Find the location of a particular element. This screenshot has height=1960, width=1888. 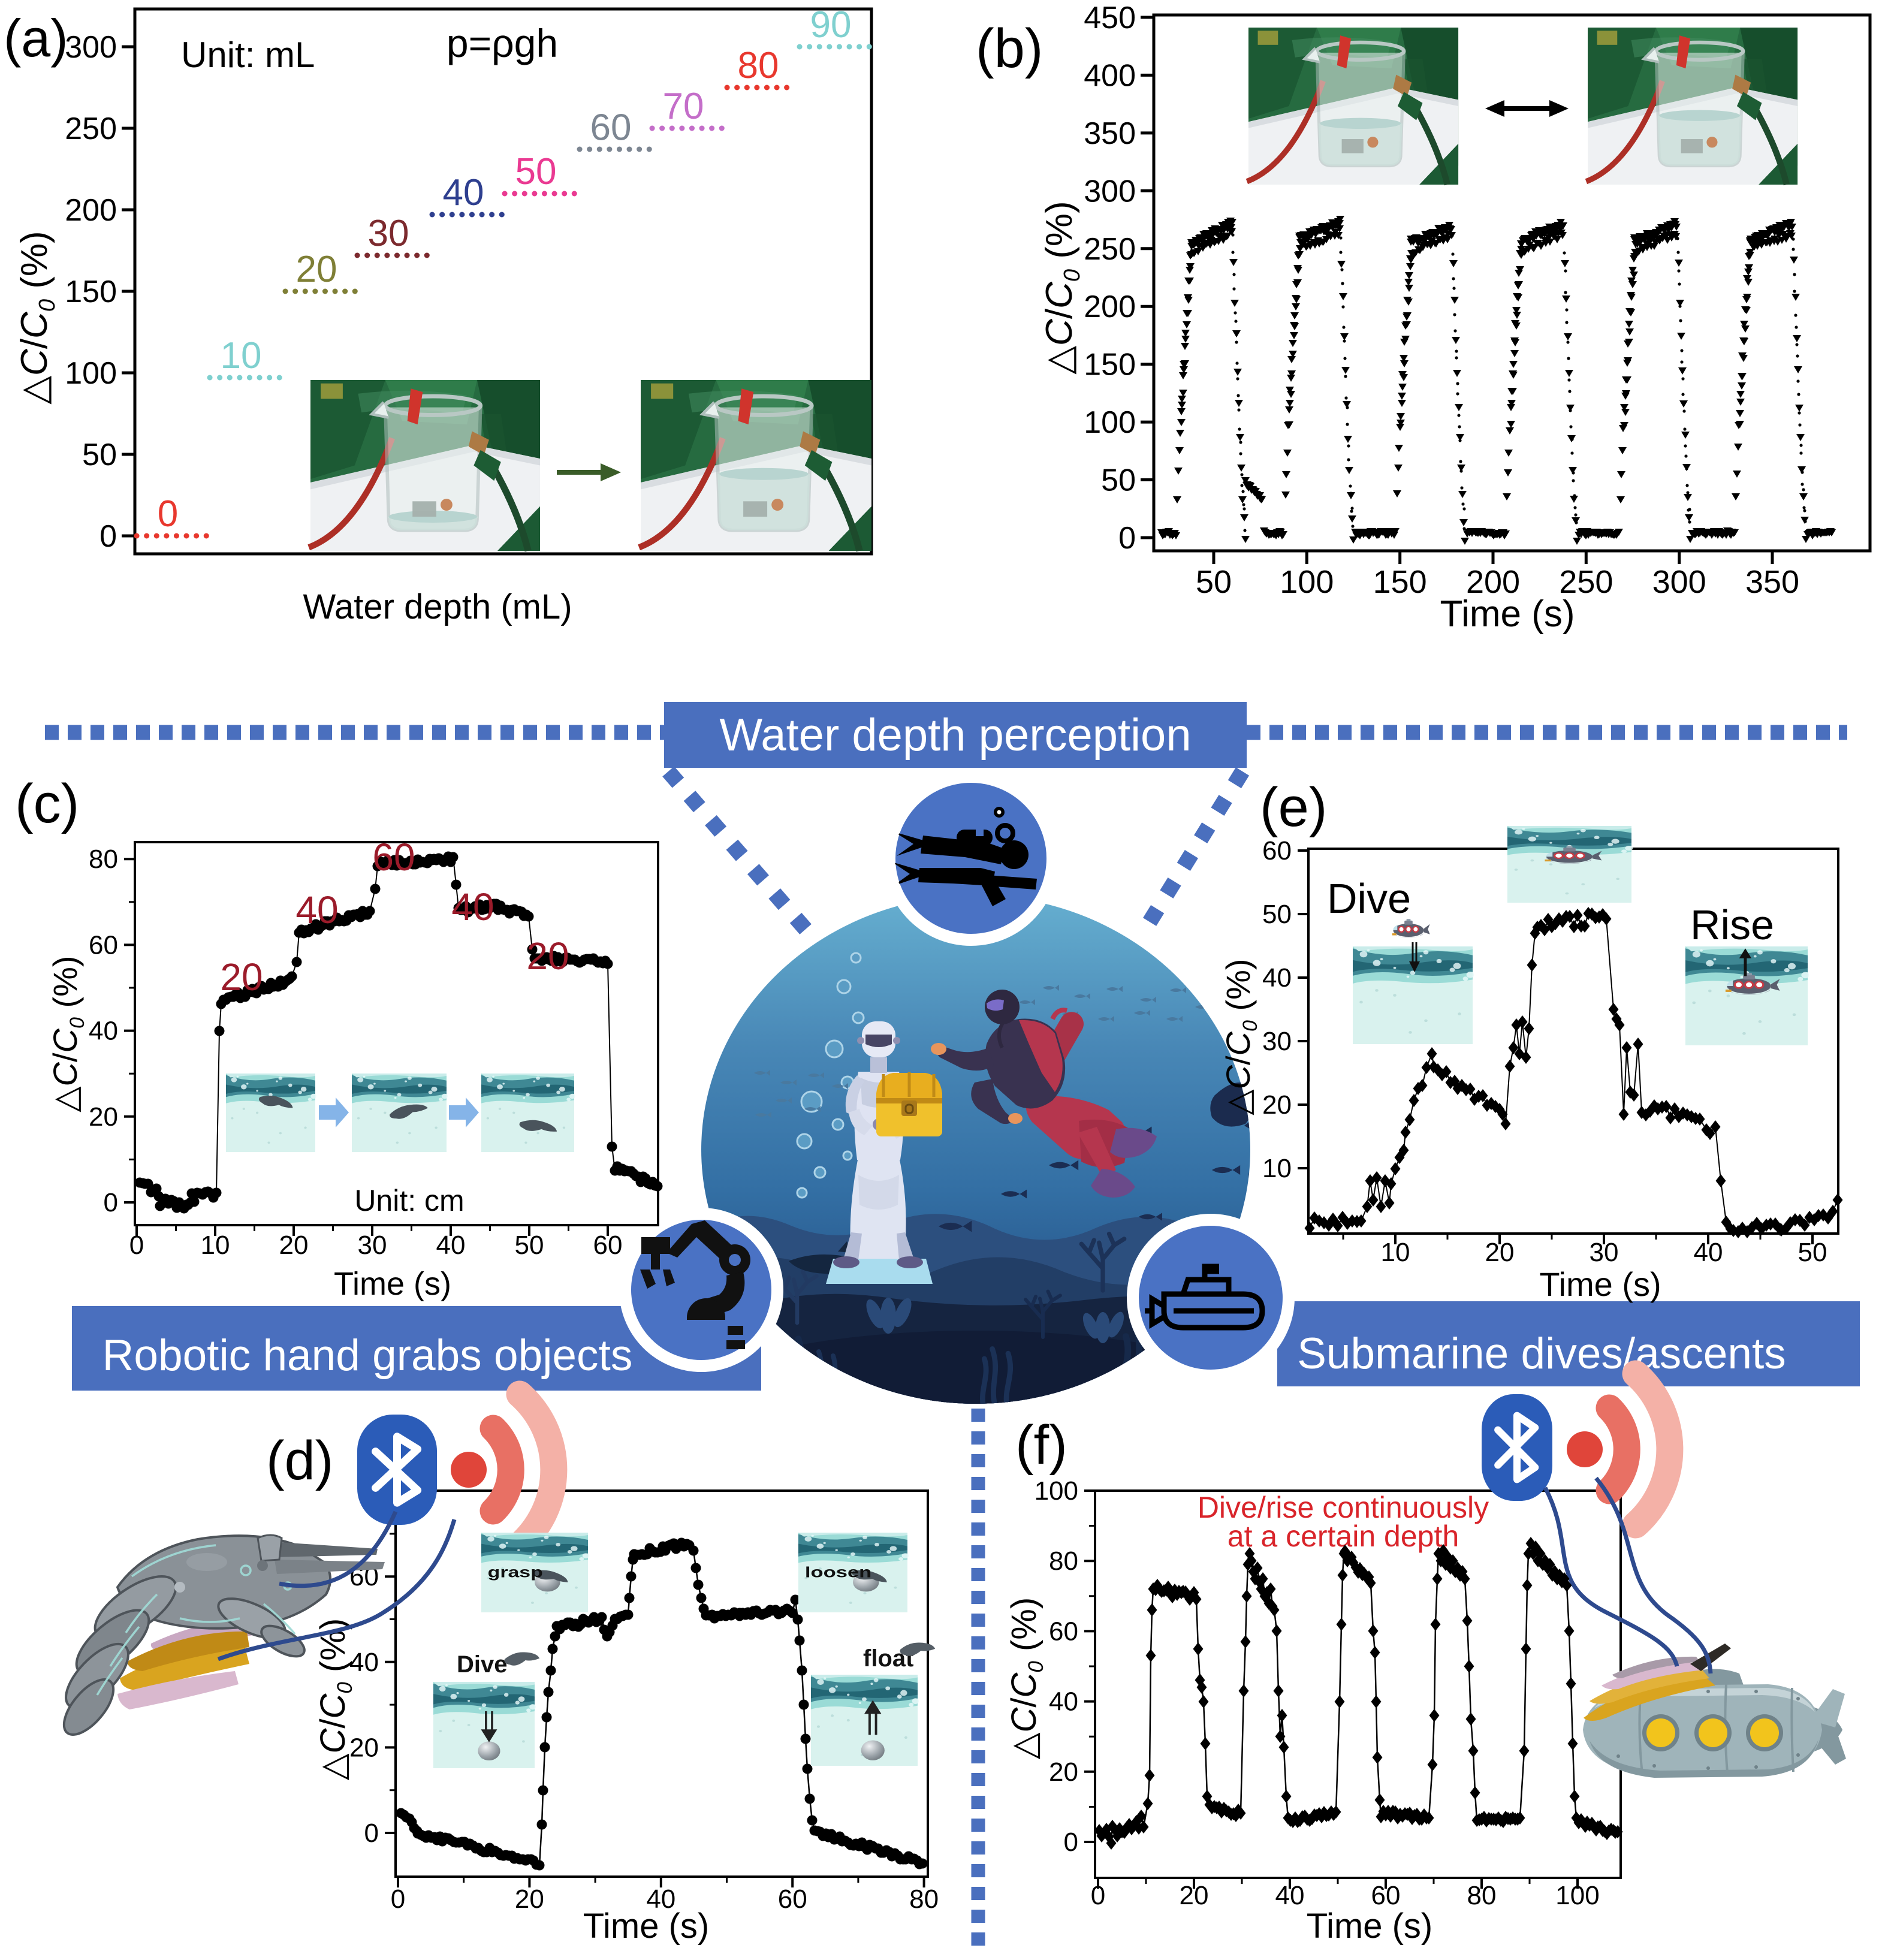

svg-text: loosen is located at coordinates (838, 1572).